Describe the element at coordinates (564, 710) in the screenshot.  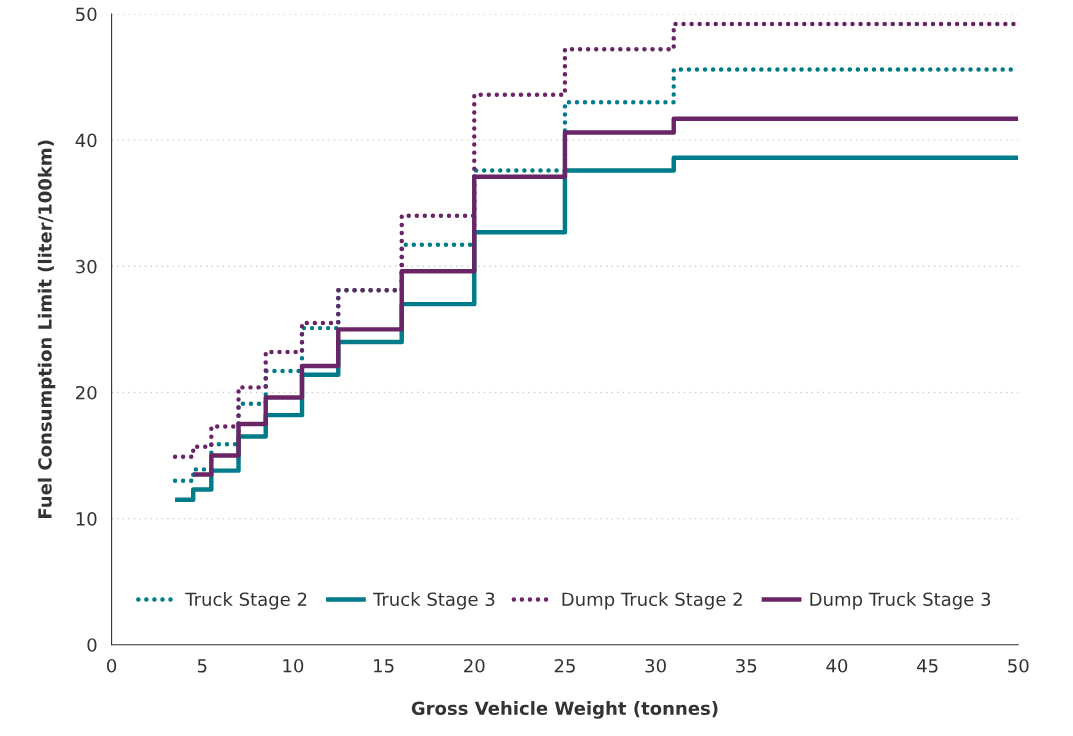
I see `x-axis-title: Gross Vehicle Weight (tonnes)` at that location.